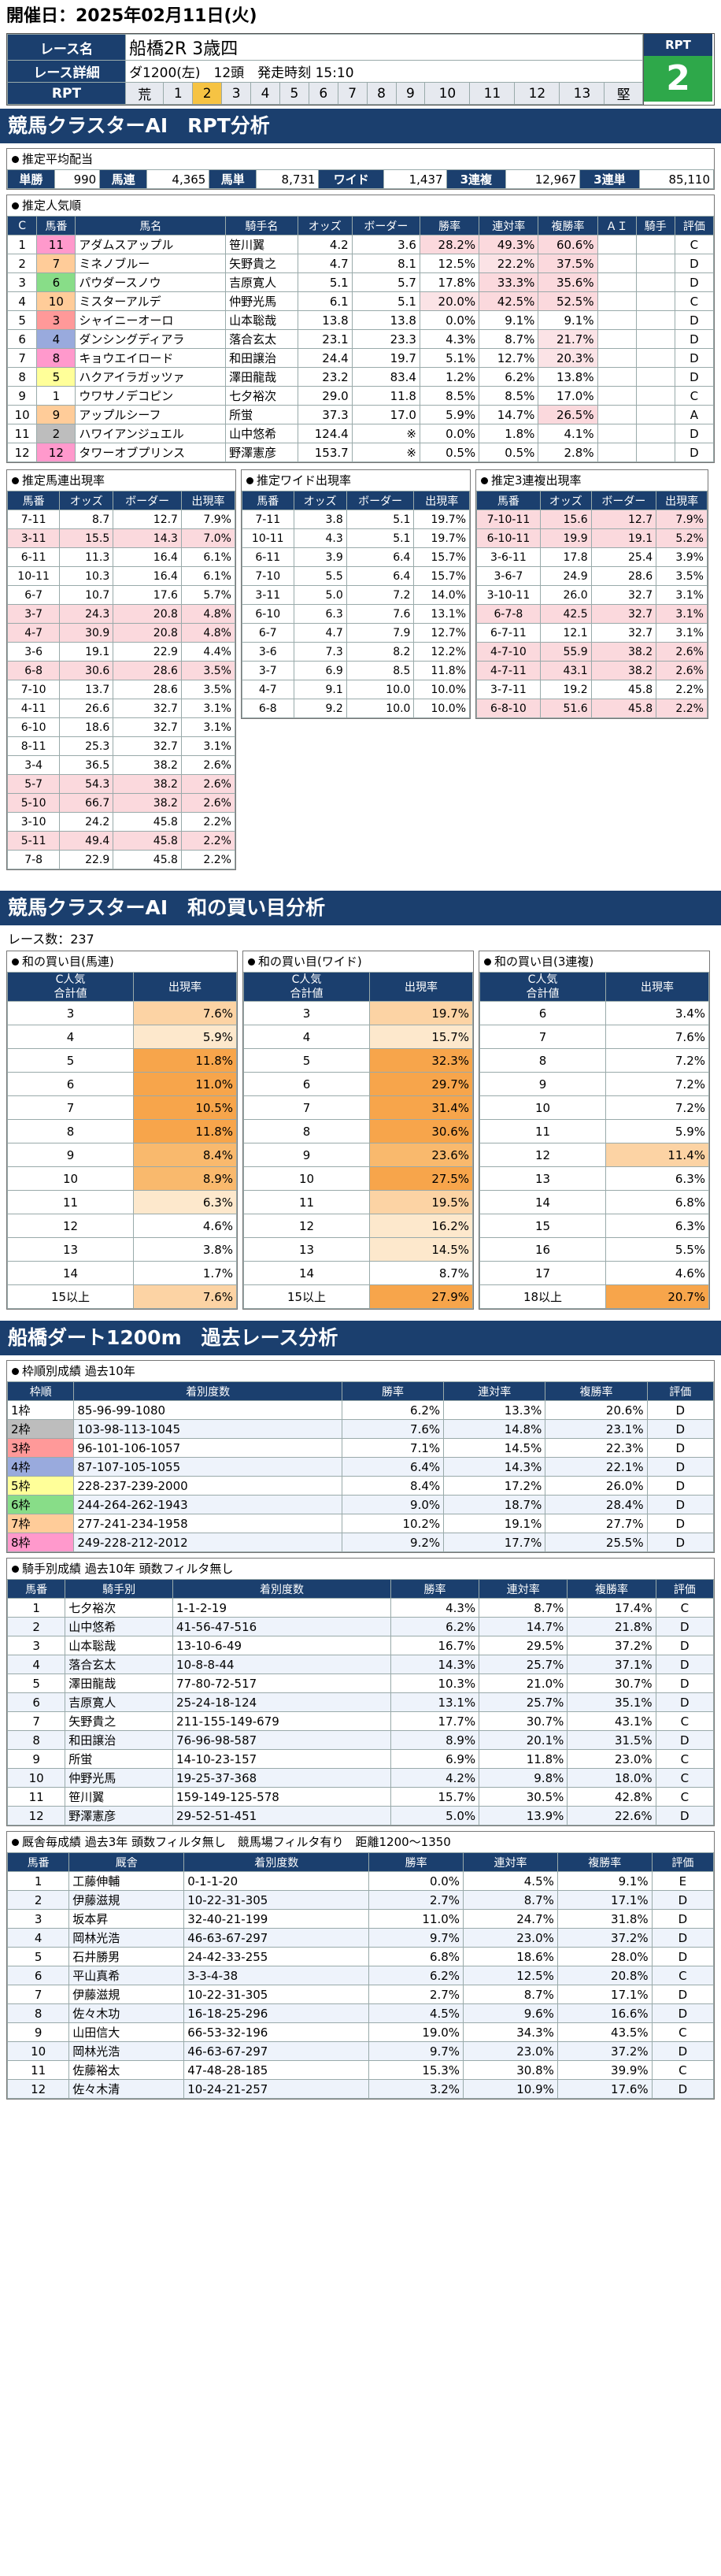 The width and height of the screenshot is (721, 2576). What do you see at coordinates (151, 452) in the screenshot?
I see `cell: タワーオブプリンス` at bounding box center [151, 452].